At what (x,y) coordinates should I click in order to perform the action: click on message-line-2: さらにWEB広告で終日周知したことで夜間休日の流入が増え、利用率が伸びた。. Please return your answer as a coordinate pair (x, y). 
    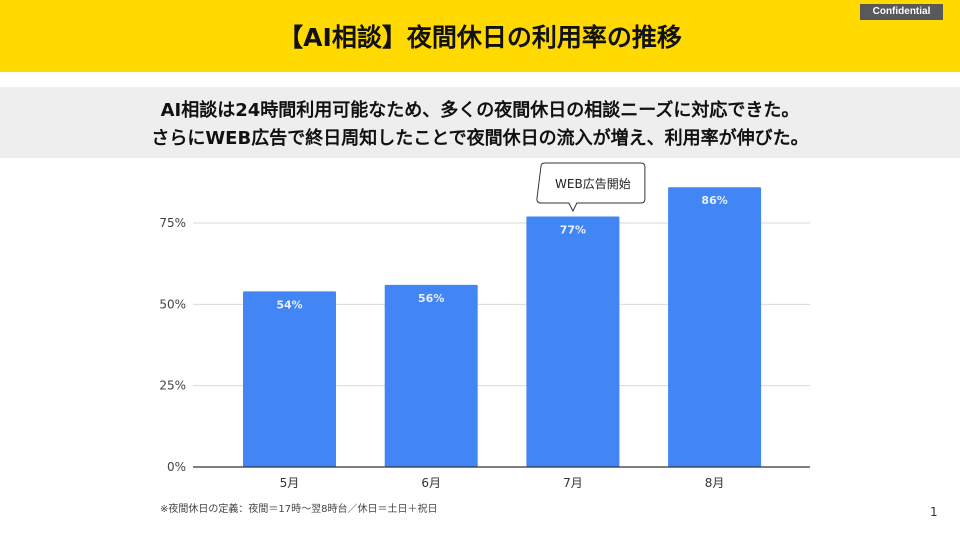
    Looking at the image, I should click on (480, 138).